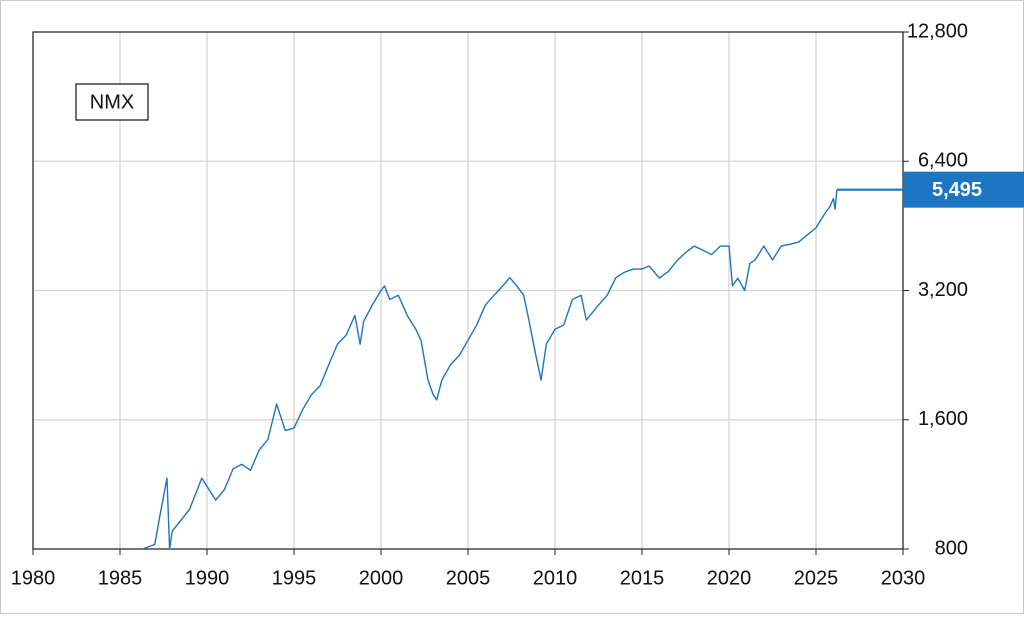 The image size is (1024, 619). I want to click on x-tick-label: 2025, so click(816, 578).